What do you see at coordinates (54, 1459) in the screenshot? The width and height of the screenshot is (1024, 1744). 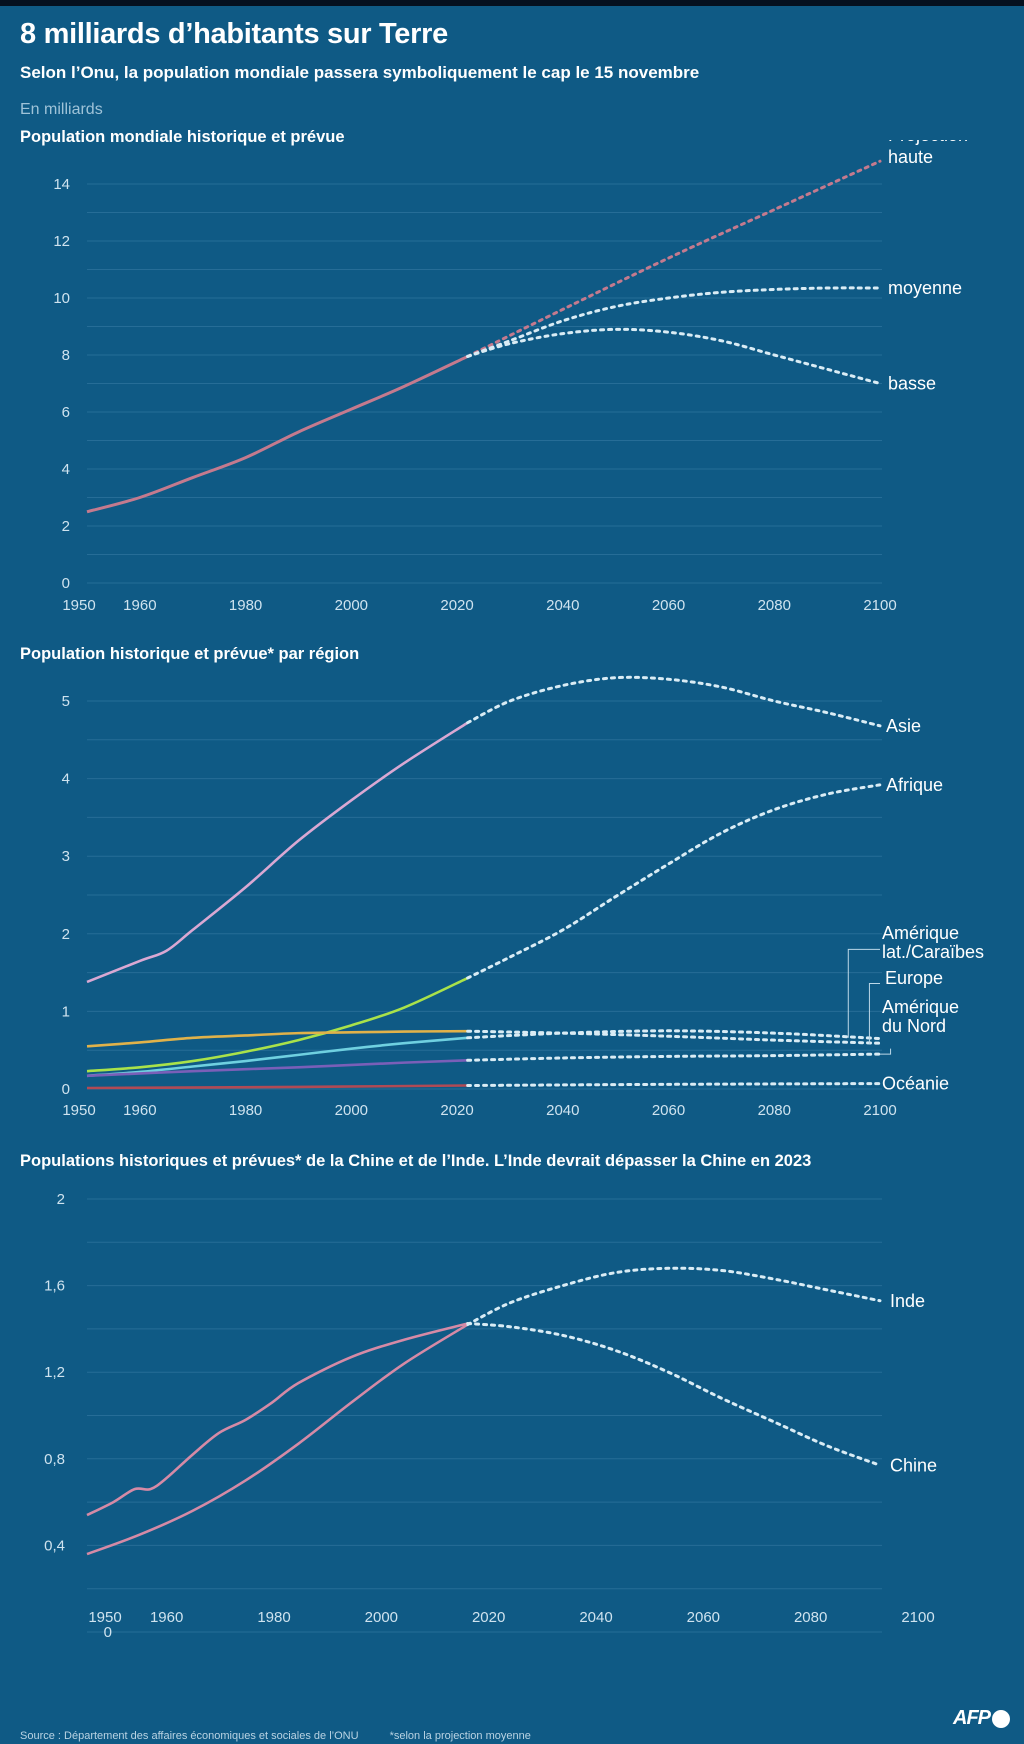 I see `y-tick-label: 0,8` at bounding box center [54, 1459].